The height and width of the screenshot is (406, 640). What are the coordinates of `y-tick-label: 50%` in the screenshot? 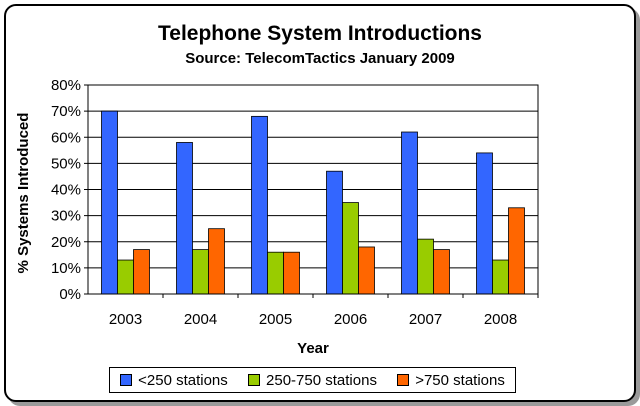 It's located at (66, 163).